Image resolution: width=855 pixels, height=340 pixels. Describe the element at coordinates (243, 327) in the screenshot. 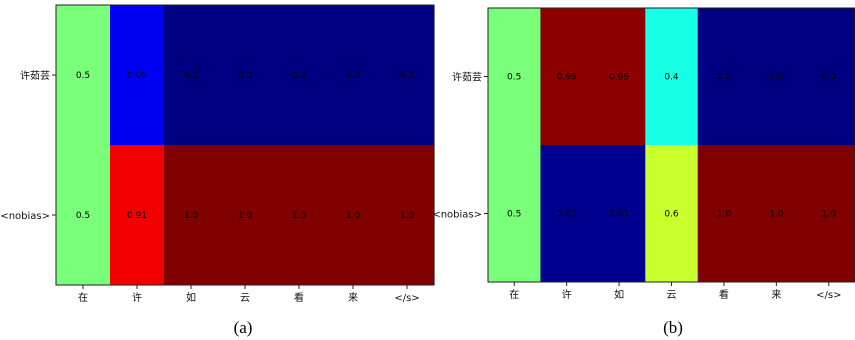

I see `panel-caption: (a)` at that location.